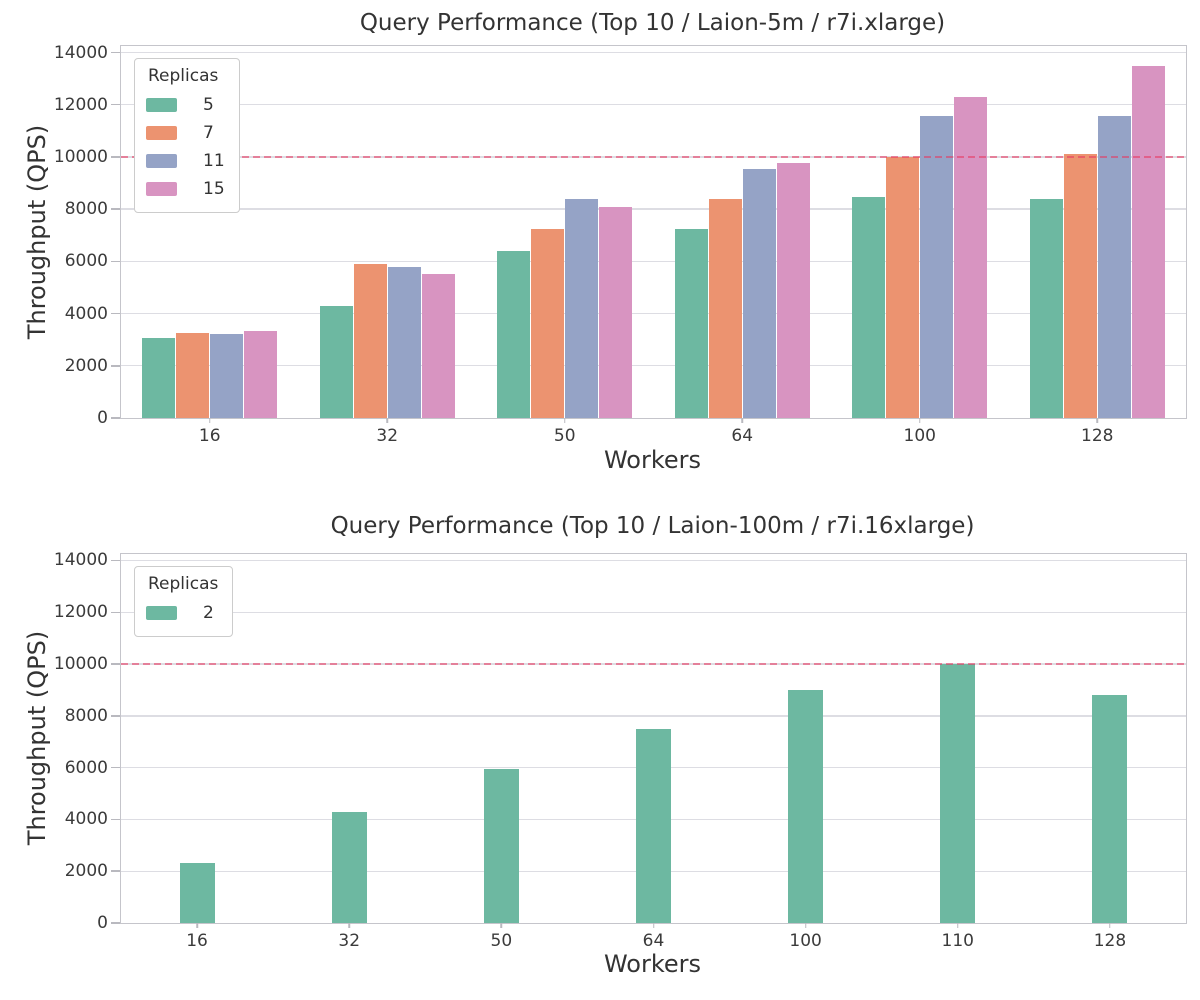 Image resolution: width=1200 pixels, height=1000 pixels. I want to click on legend-item-replicas-5: 5, so click(185, 105).